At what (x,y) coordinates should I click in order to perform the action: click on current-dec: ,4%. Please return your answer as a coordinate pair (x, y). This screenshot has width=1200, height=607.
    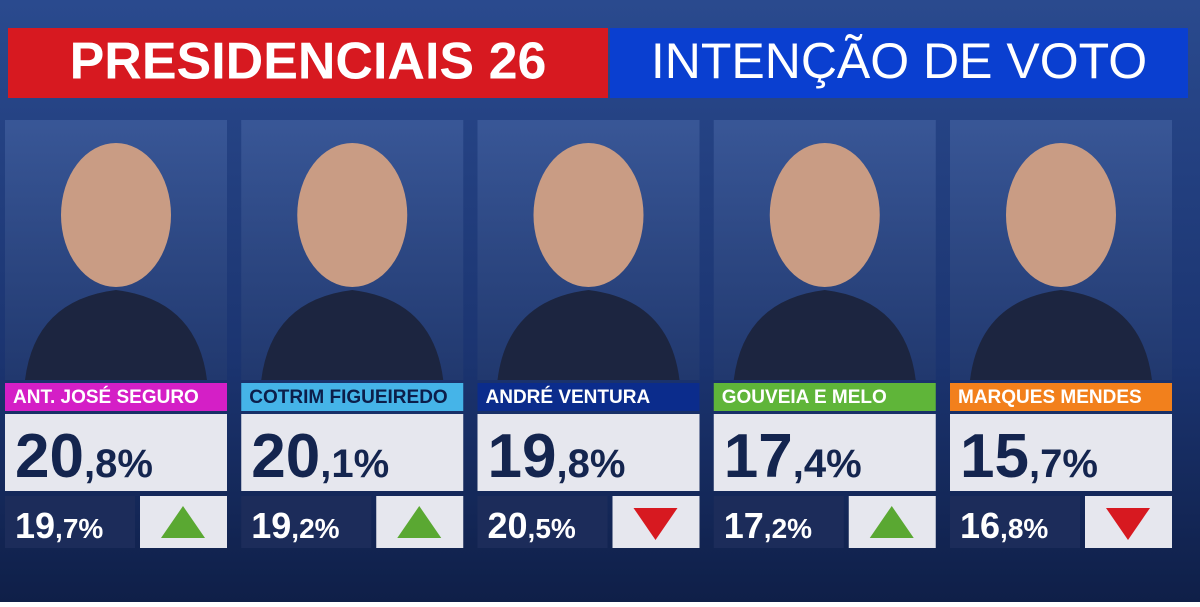
    Looking at the image, I should click on (827, 464).